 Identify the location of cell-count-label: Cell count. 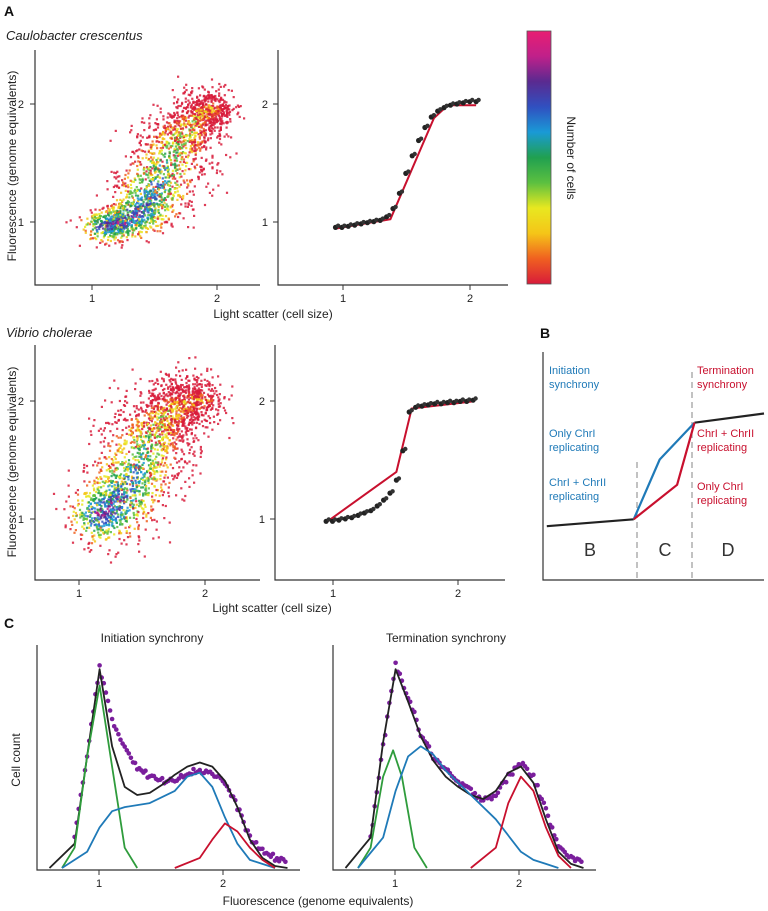
(16, 760).